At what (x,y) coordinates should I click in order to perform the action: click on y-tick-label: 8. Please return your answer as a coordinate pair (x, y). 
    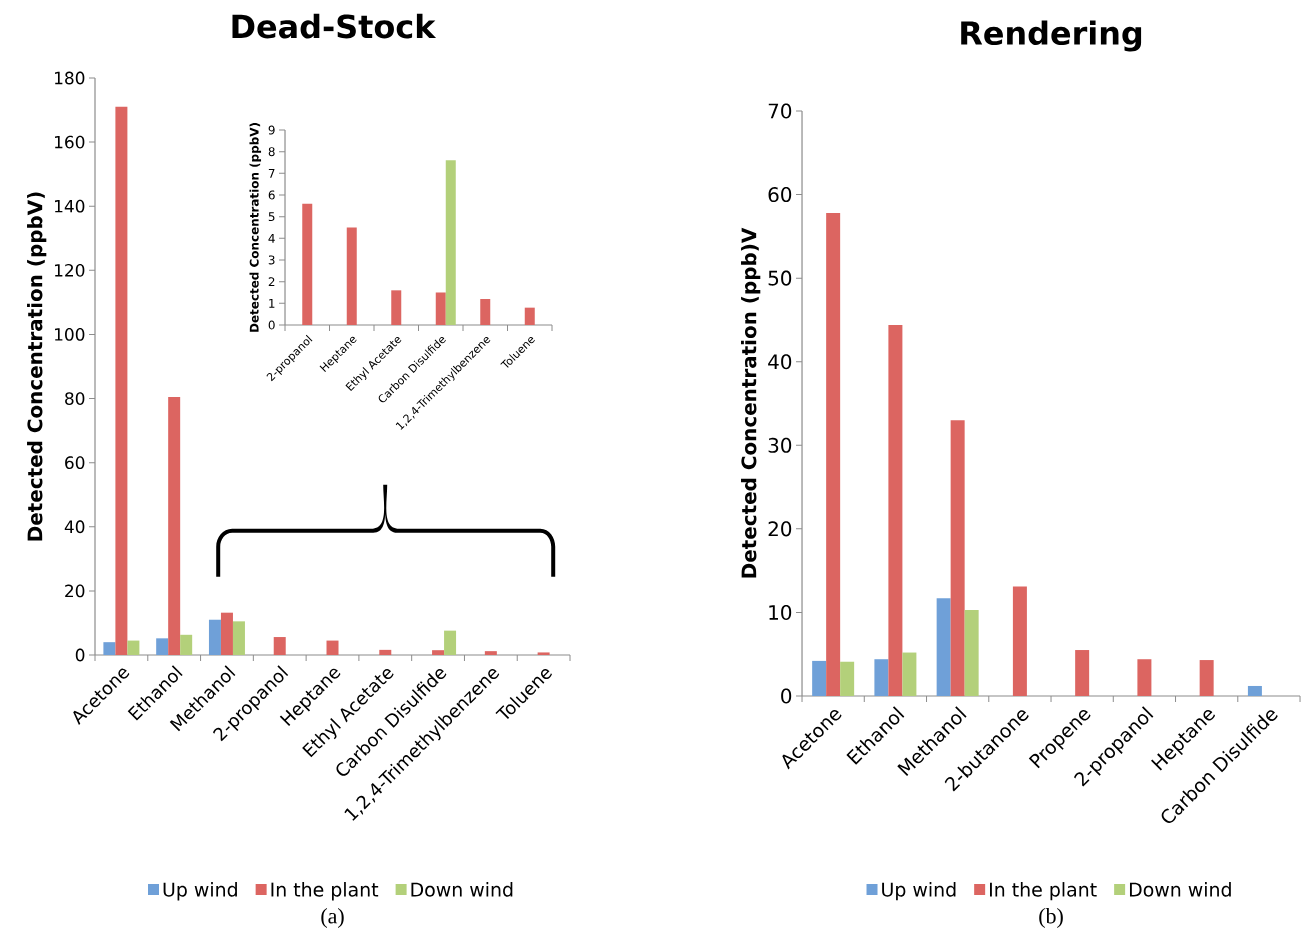
    Looking at the image, I should click on (271, 152).